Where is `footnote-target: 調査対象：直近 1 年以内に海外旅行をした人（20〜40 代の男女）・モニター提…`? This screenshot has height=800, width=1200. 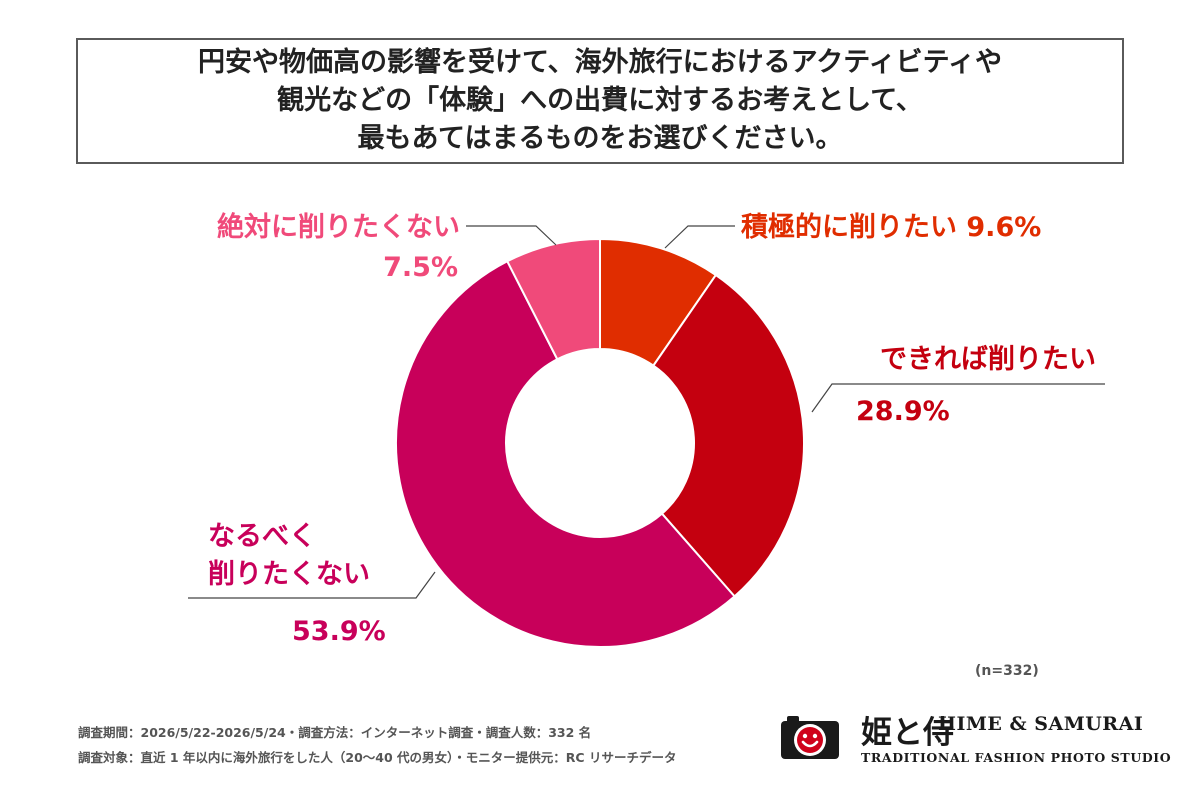 footnote-target: 調査対象：直近 1 年以内に海外旅行をした人（20〜40 代の男女）・モニター提… is located at coordinates (377, 757).